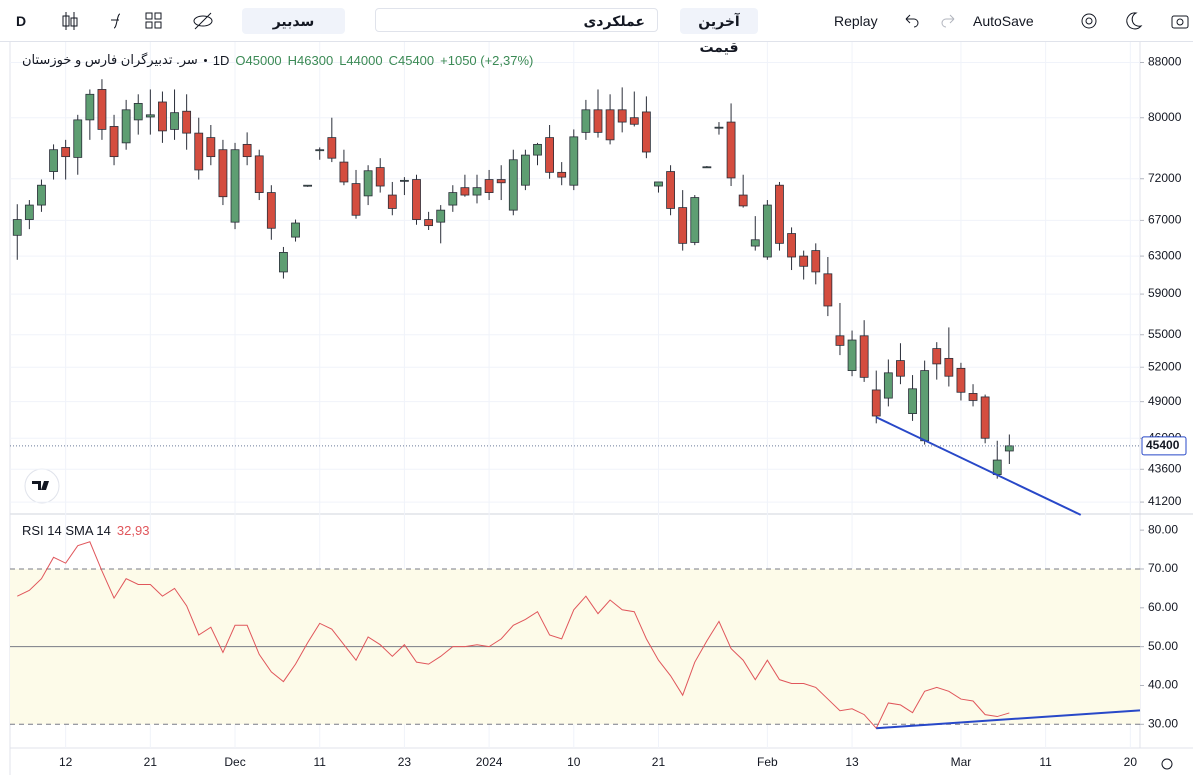 The height and width of the screenshot is (775, 1193). Describe the element at coordinates (856, 21) in the screenshot. I see `replay-button: Replay` at that location.